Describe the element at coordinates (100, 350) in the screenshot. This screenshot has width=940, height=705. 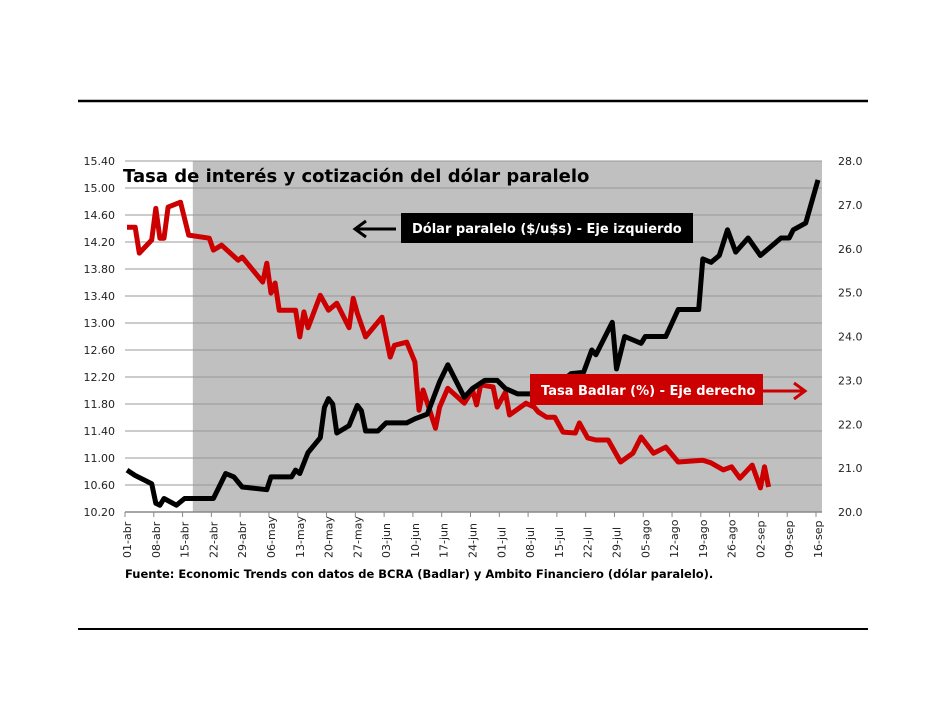
I see `left-tick-label: 12.60` at that location.